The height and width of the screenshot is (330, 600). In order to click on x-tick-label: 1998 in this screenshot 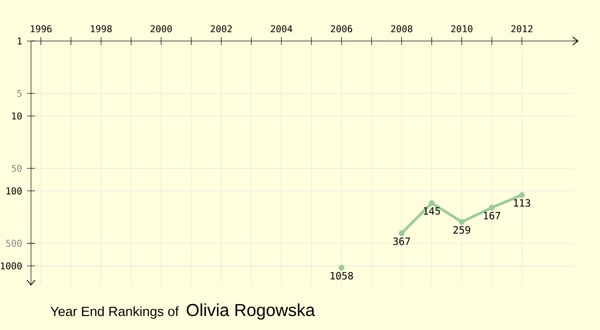, I will do `click(101, 28)`.